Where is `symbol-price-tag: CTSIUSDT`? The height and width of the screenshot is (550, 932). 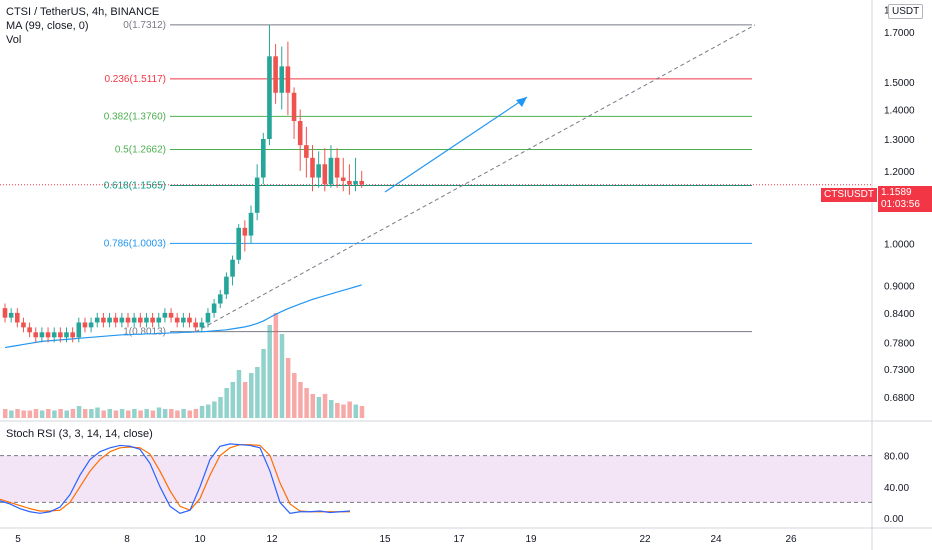
symbol-price-tag: CTSIUSDT is located at coordinates (849, 195).